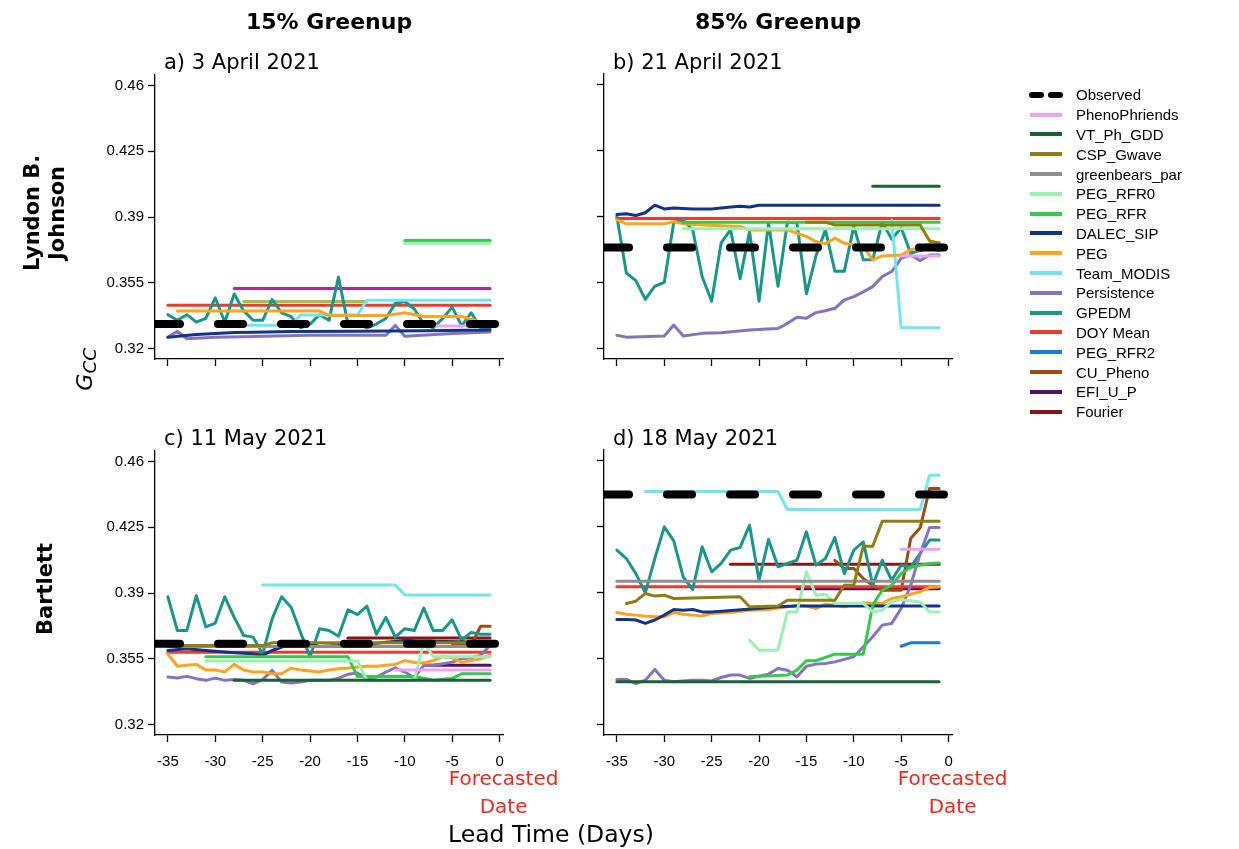 Image resolution: width=1239 pixels, height=849 pixels. I want to click on legend-label: Fourier, so click(1100, 412).